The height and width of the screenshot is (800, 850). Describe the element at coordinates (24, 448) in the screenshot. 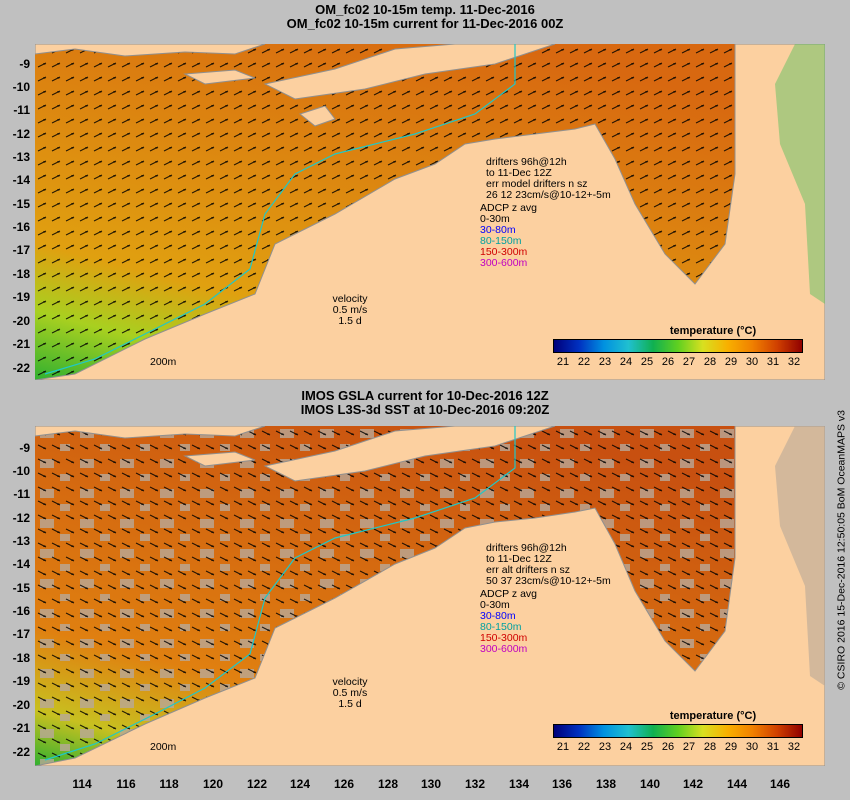

I see `lat-tick: -9` at that location.